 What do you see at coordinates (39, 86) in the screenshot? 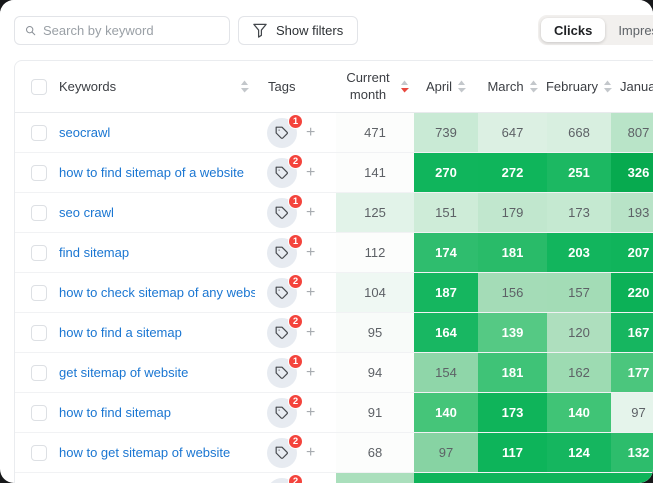
I see `select-all-checkbox` at bounding box center [39, 86].